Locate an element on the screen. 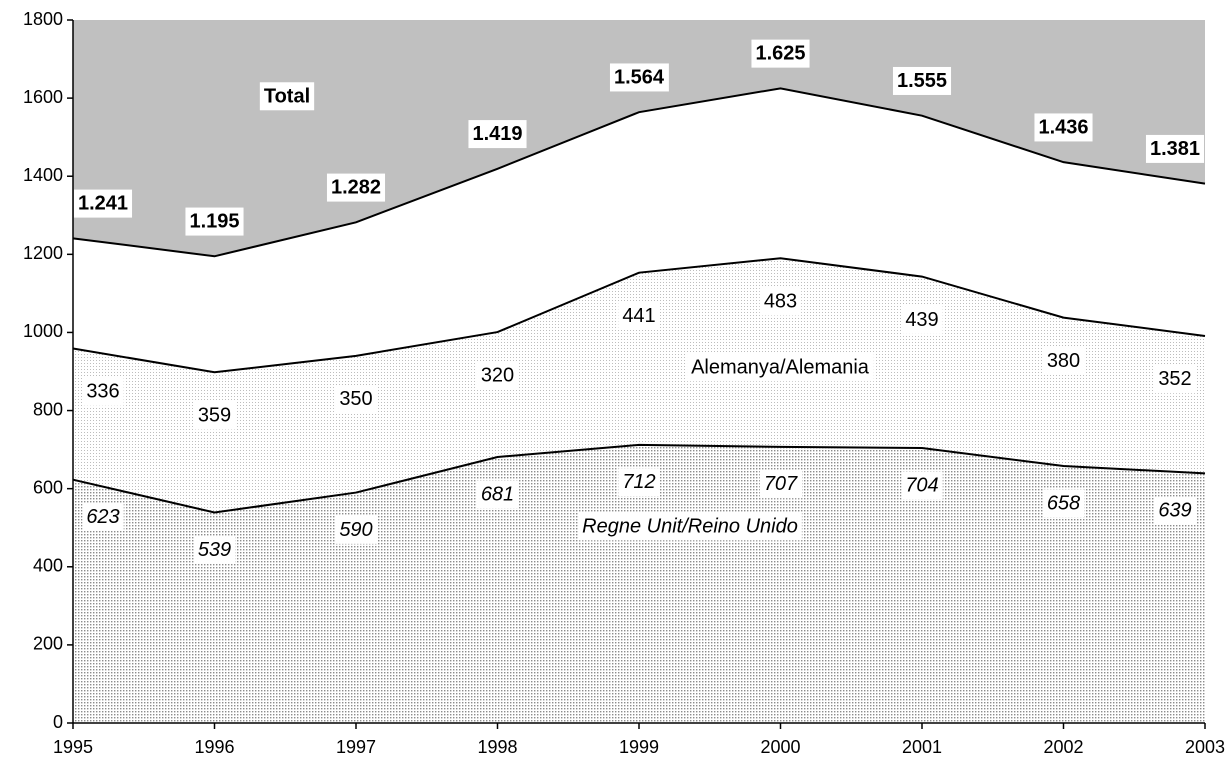 The width and height of the screenshot is (1231, 770). series-name: Total is located at coordinates (287, 96).